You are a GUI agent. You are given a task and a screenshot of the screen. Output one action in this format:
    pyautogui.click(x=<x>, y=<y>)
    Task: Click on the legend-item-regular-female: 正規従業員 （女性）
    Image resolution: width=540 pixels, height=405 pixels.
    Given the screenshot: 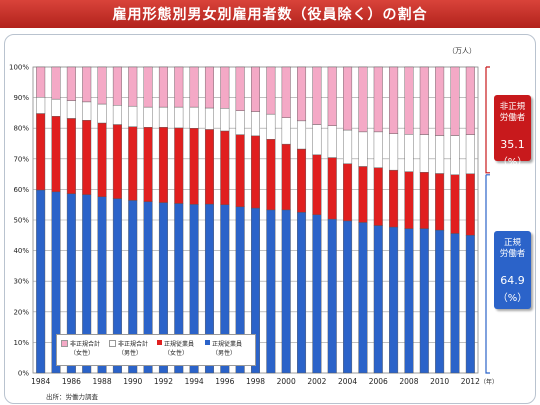 What is the action you would take?
    pyautogui.click(x=175, y=348)
    